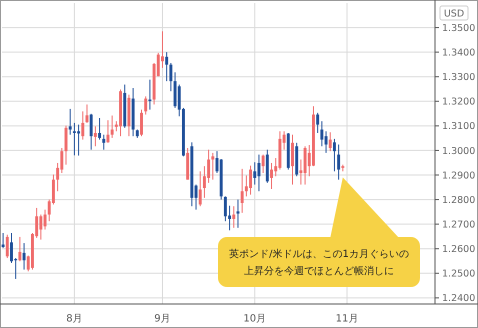  What do you see at coordinates (459, 224) in the screenshot?
I see `y-tick-label: 1.2700` at bounding box center [459, 224].